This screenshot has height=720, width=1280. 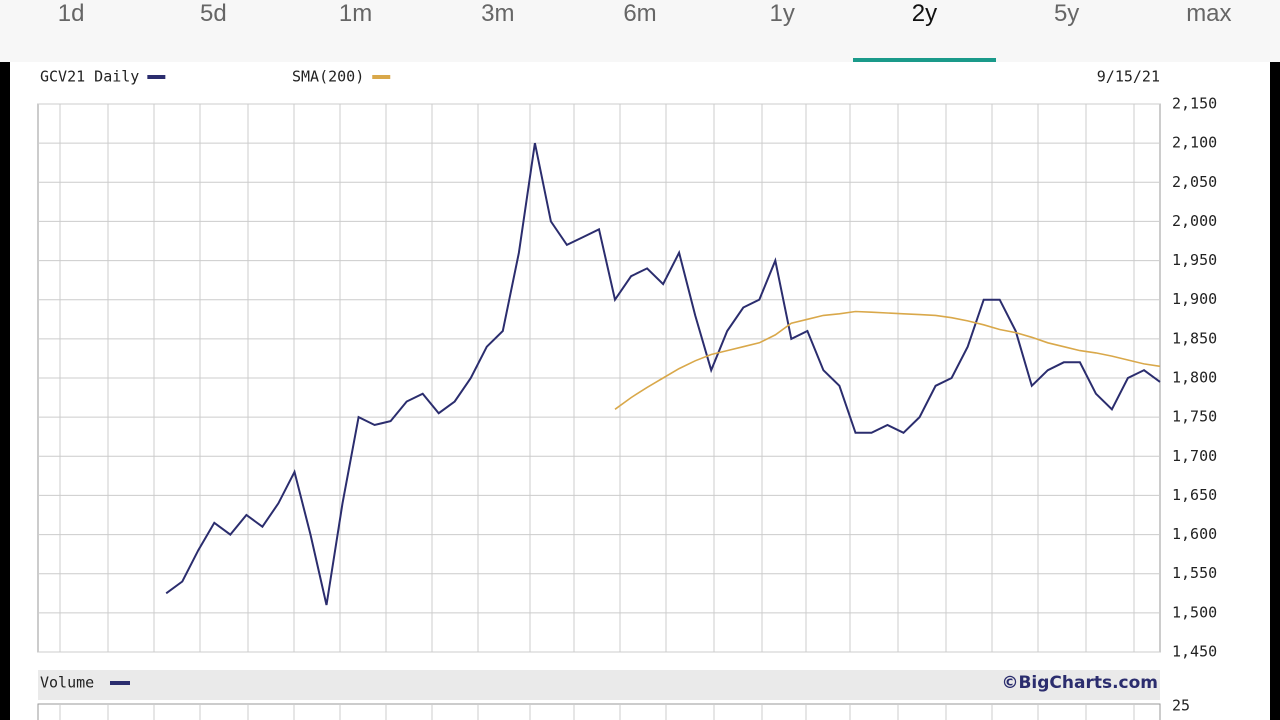 I want to click on y-tick-label: 1,550, so click(x=1194, y=573).